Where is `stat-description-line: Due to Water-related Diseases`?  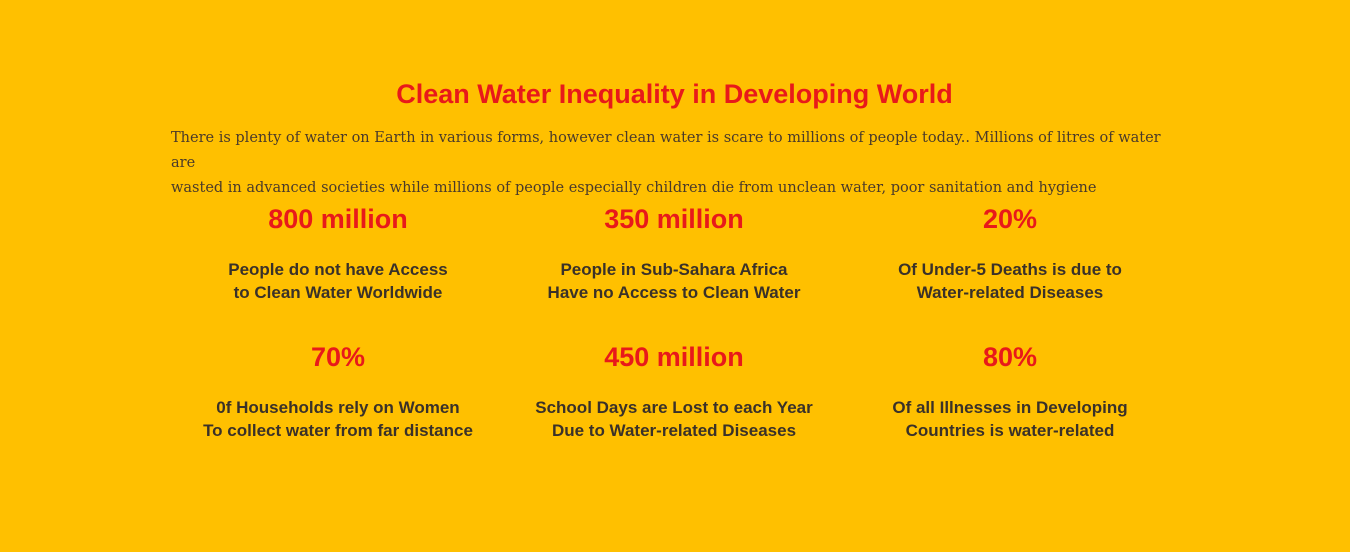
stat-description-line: Due to Water-related Diseases is located at coordinates (674, 430).